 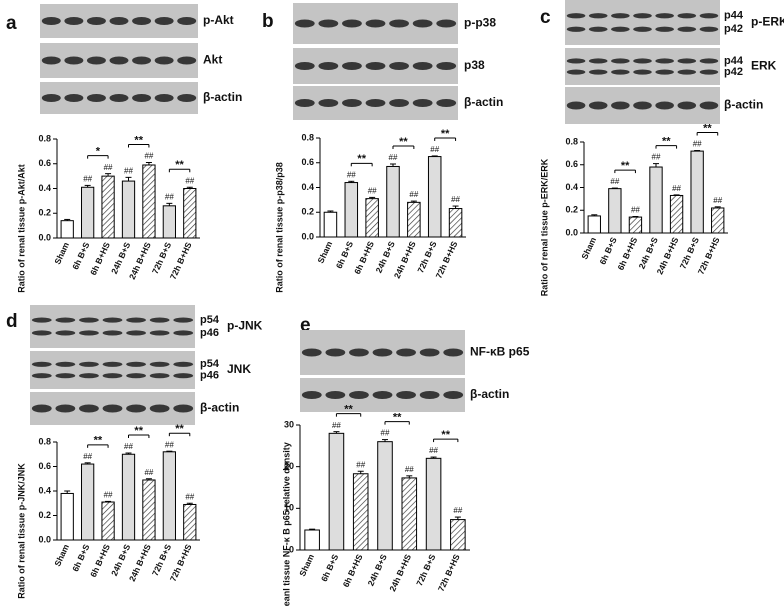 What do you see at coordinates (329, 567) in the screenshot?
I see `x-tick-label: 6h B+S` at bounding box center [329, 567].